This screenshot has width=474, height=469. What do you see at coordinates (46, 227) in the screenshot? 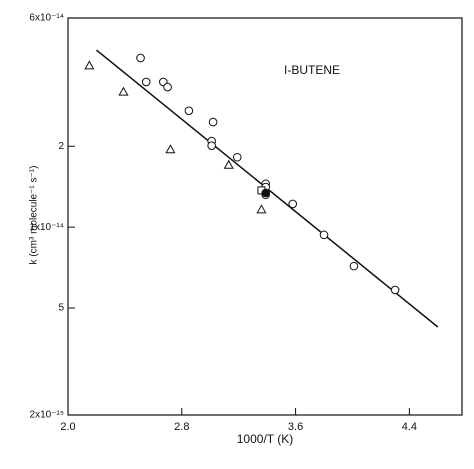
I see `y-tick-label: 1x10⁻¹⁴` at bounding box center [46, 227].